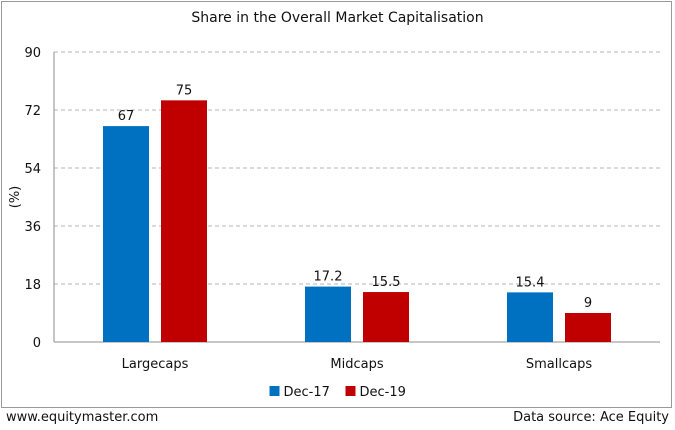 This screenshot has width=675, height=430. I want to click on y-tick-label: 18, so click(32, 285).